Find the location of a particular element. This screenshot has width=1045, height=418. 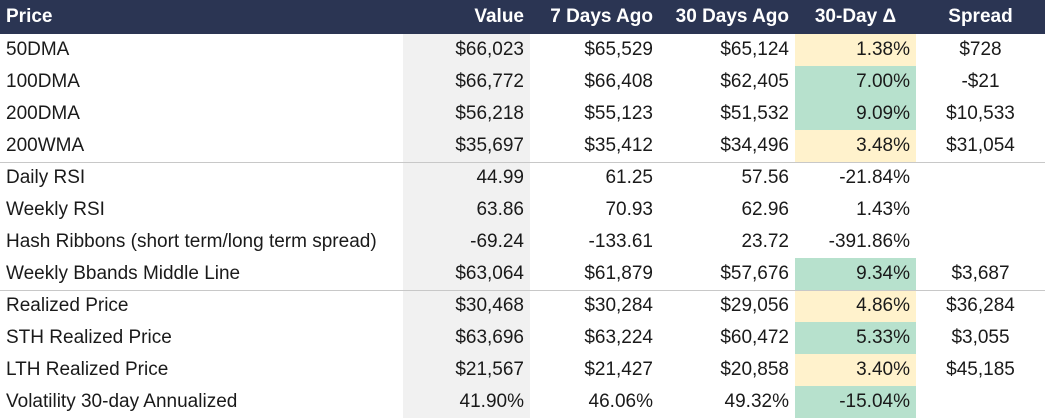

row-30-day-delta: 1.38% is located at coordinates (855, 50).